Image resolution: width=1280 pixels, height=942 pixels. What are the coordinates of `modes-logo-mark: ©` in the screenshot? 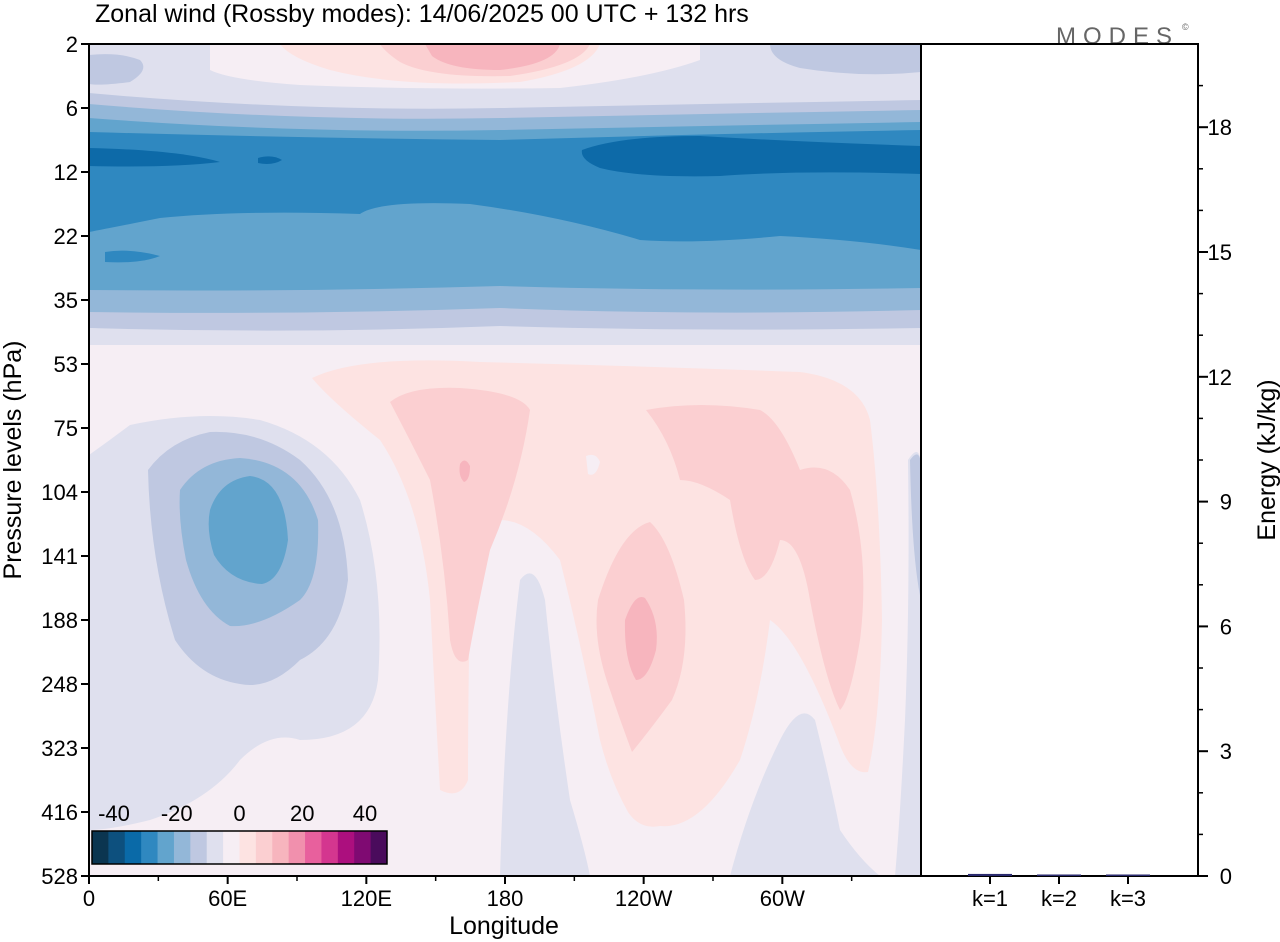 It's located at (1185, 27).